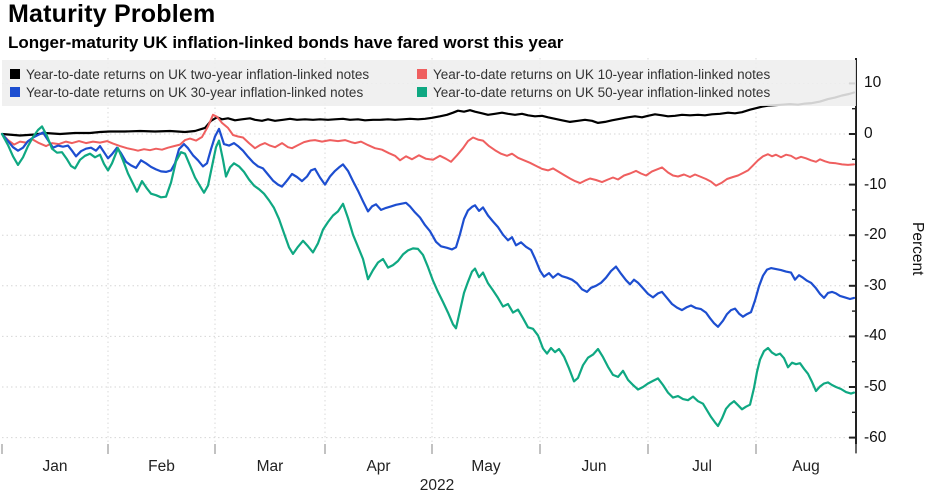 The height and width of the screenshot is (498, 930). What do you see at coordinates (422, 74) in the screenshot?
I see `legend-swatch-red-icon` at bounding box center [422, 74].